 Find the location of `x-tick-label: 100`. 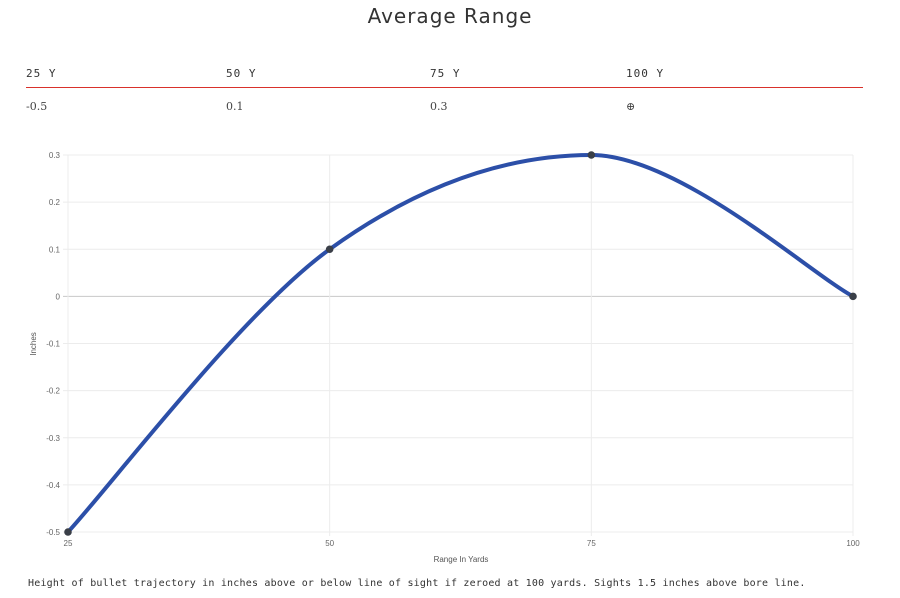

x-tick-label: 100 is located at coordinates (853, 543).